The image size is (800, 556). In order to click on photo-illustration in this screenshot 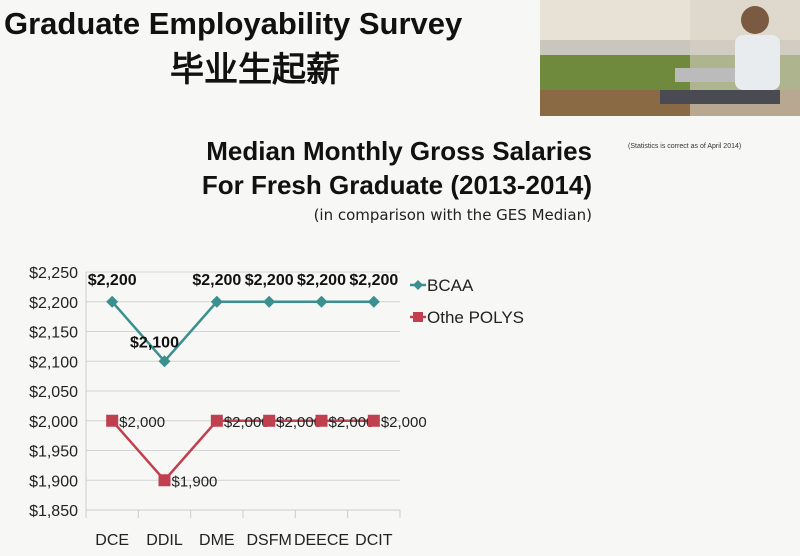, I will do `click(670, 58)`.